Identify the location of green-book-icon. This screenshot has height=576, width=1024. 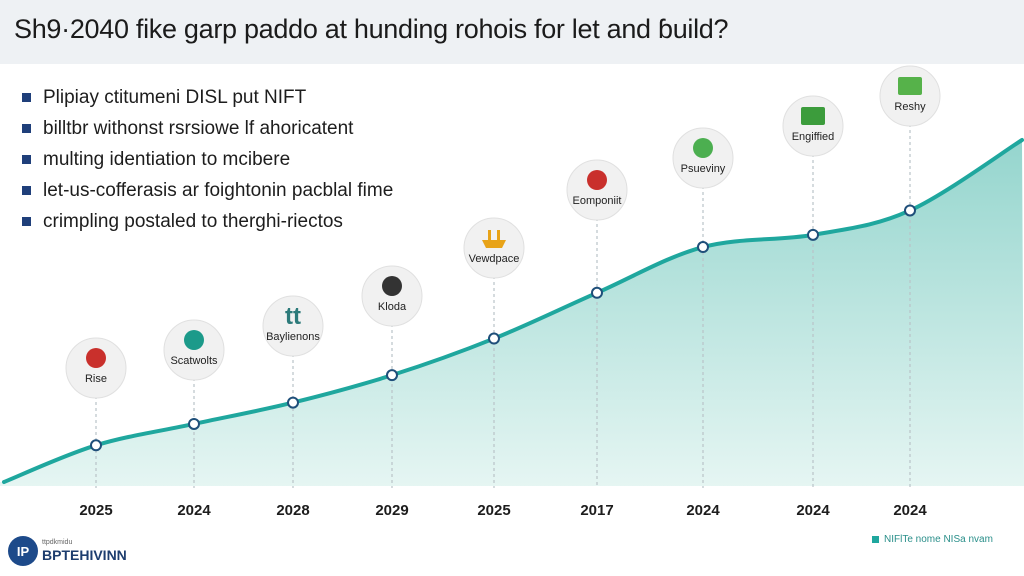
(910, 86).